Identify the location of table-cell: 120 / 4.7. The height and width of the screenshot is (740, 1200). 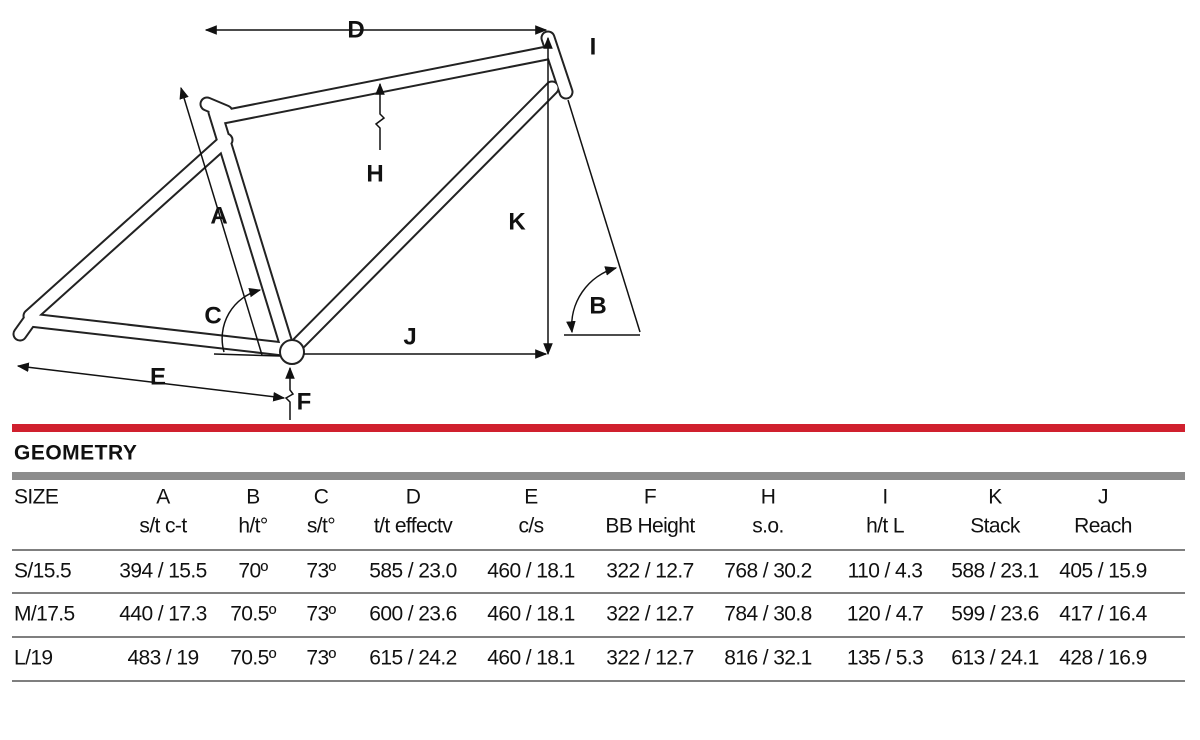
(885, 614).